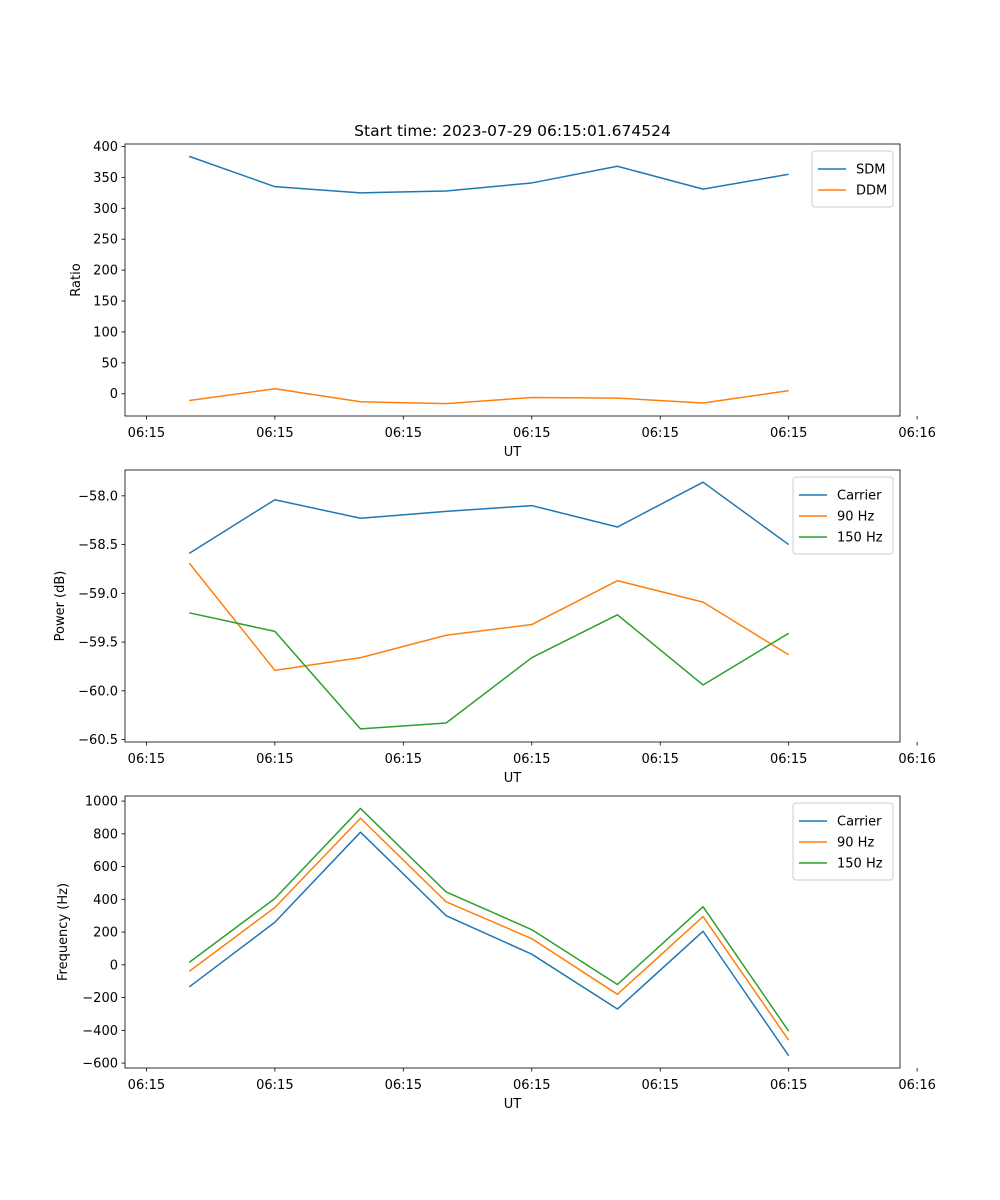 The height and width of the screenshot is (1200, 1000). Describe the element at coordinates (489, 517) in the screenshot. I see `power-series-line-carrier` at that location.